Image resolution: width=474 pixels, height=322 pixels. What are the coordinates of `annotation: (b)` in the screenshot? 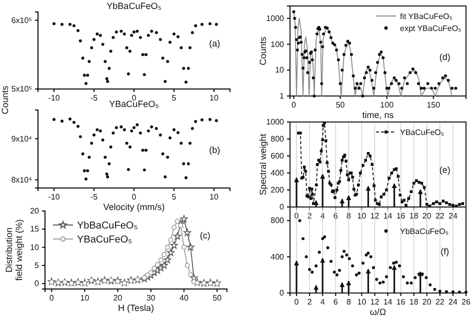 It's located at (214, 149).